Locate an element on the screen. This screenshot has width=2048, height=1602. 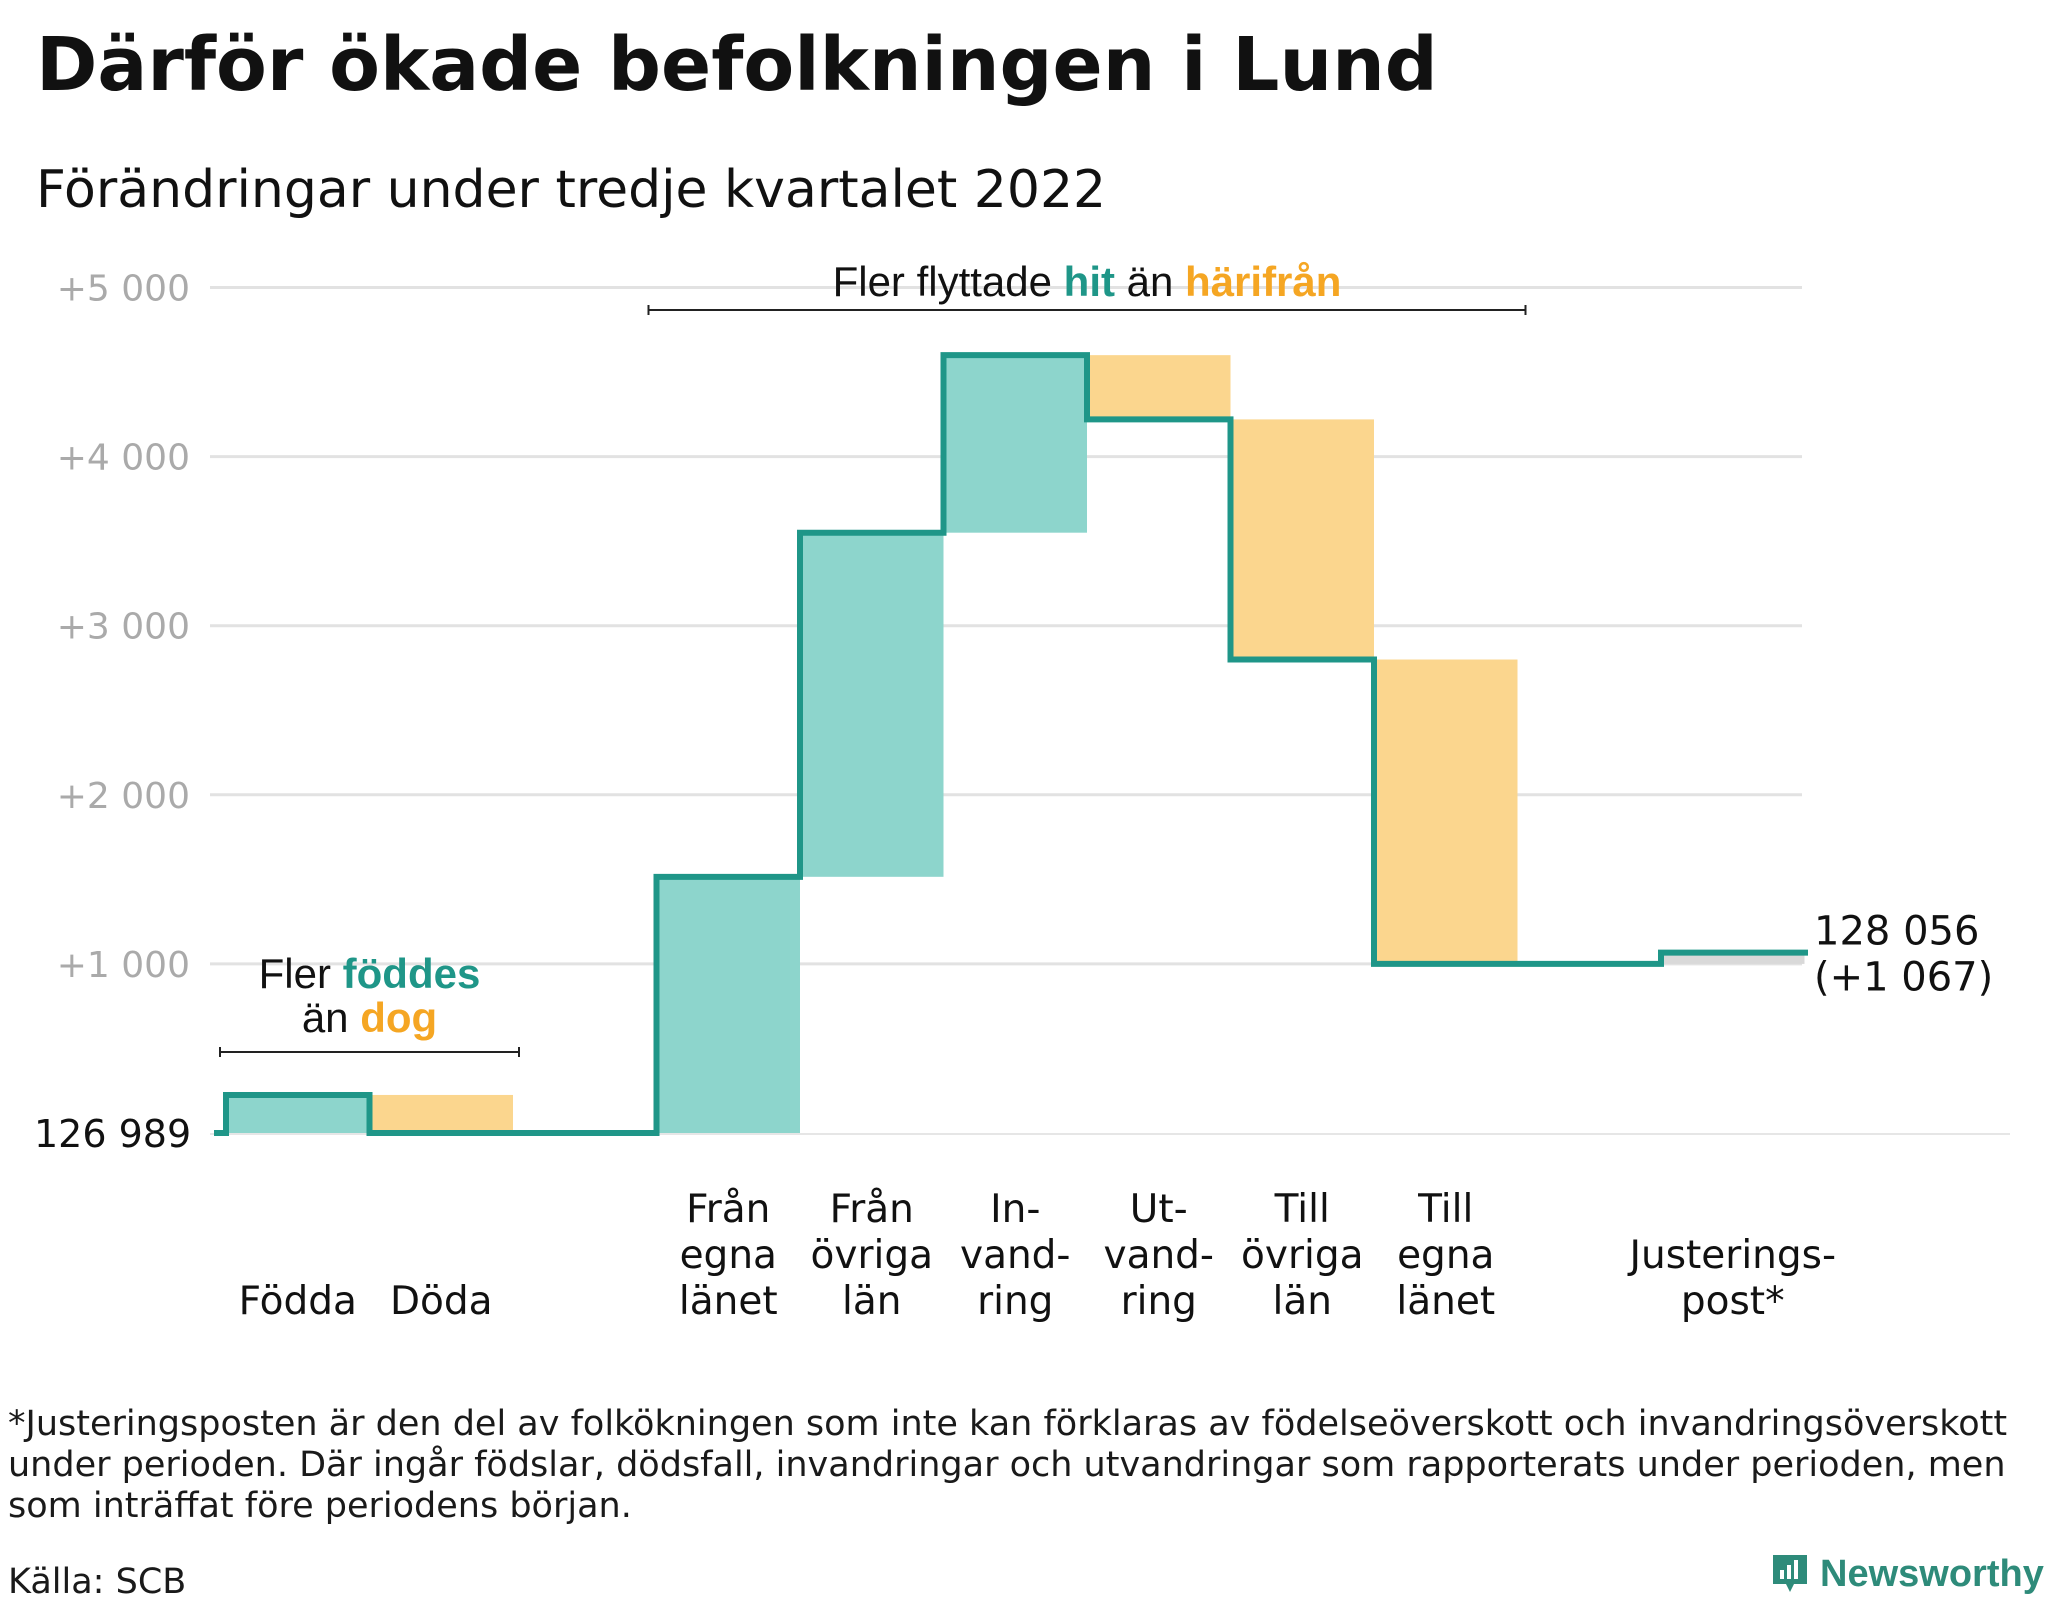
births-annotation-line1: Fler föddes is located at coordinates (370, 973).